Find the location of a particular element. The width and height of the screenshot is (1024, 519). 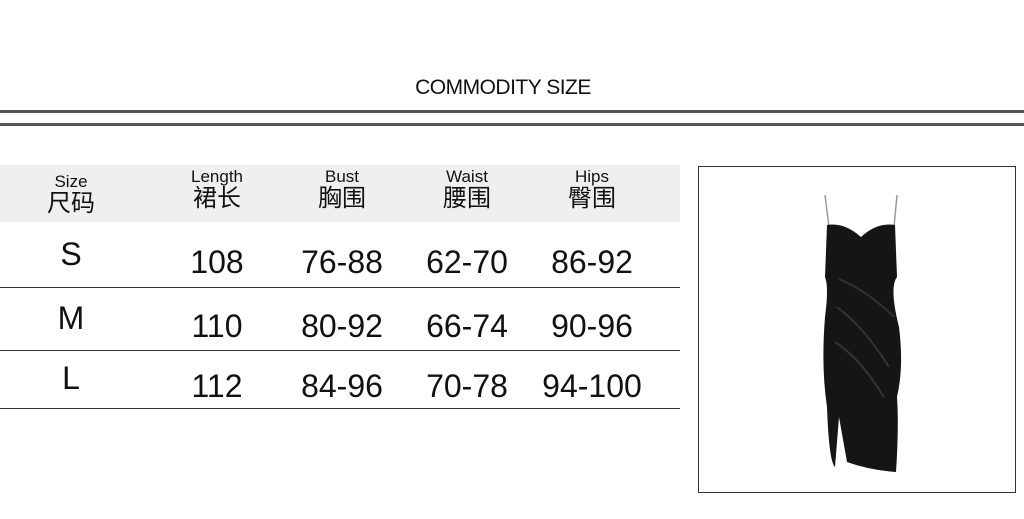

table-cell: 66-74 is located at coordinates (467, 326).